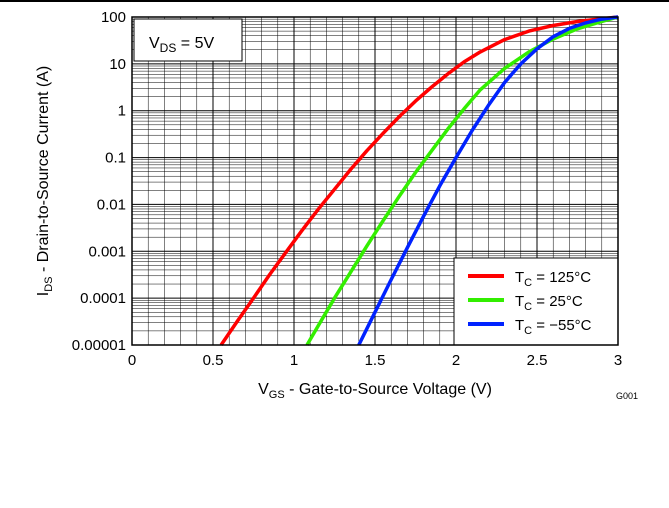 This screenshot has height=508, width=669. What do you see at coordinates (99, 181) in the screenshot?
I see `y-tick-labels: 0.00001 0.0001 0.001 0.01 0.1 1 10 100` at bounding box center [99, 181].